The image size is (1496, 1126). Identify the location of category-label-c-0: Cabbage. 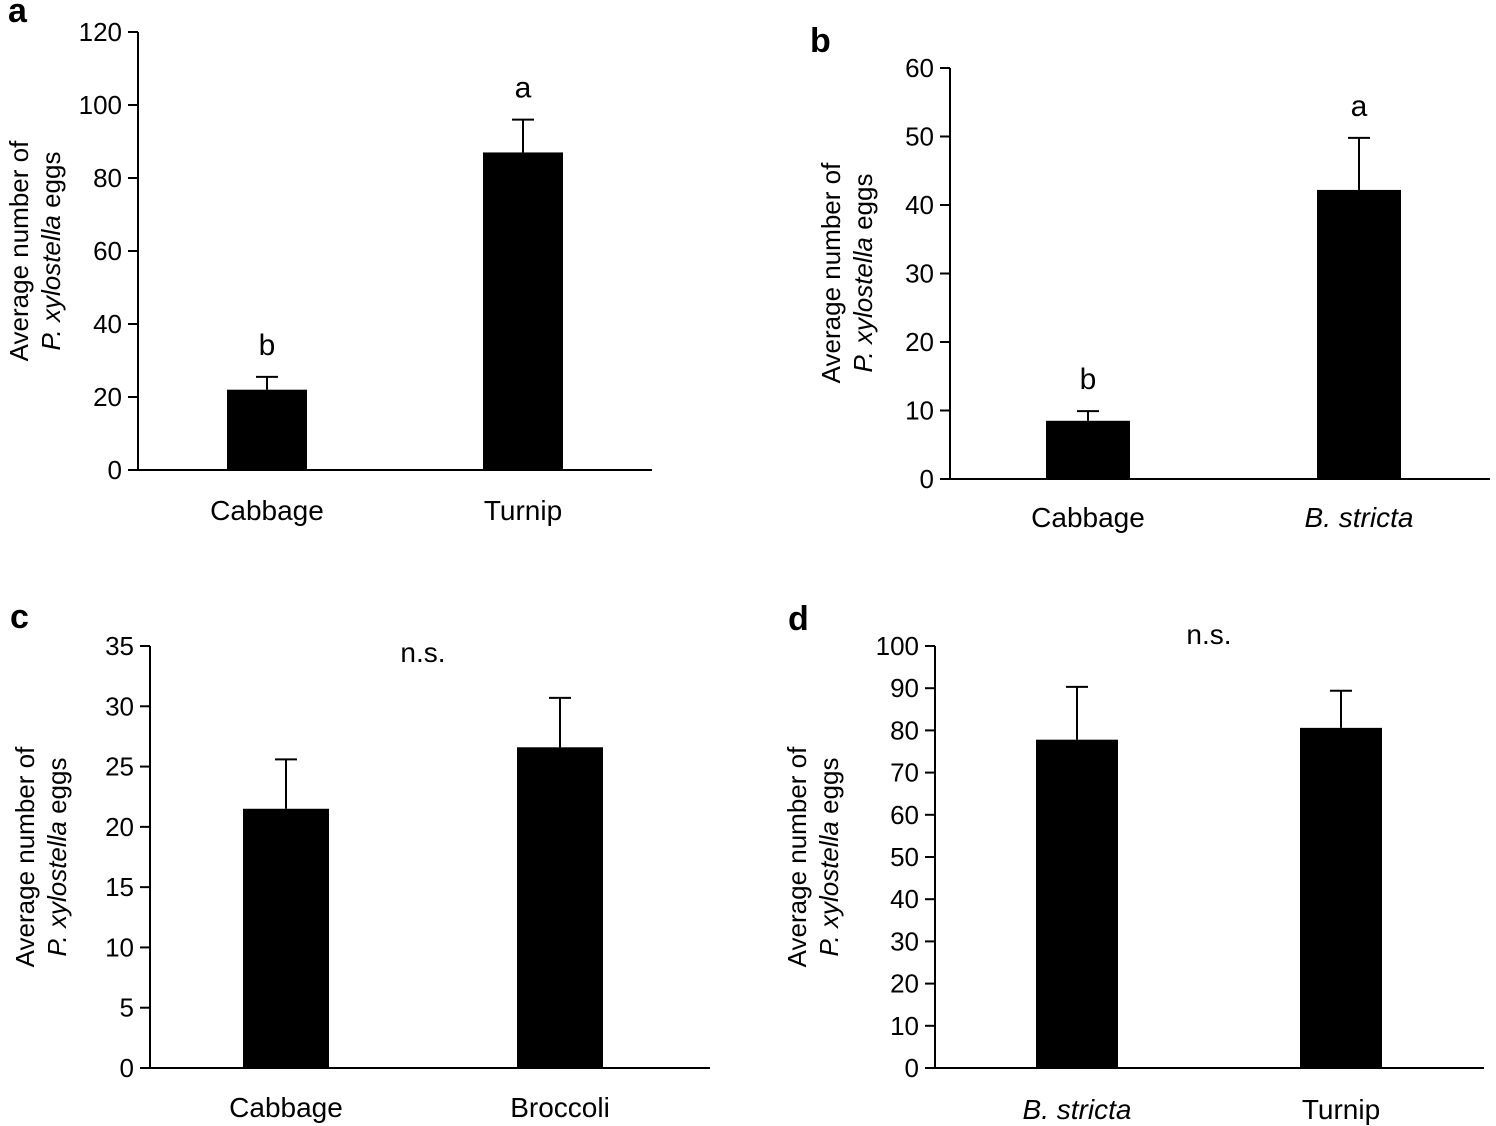
(286, 1107).